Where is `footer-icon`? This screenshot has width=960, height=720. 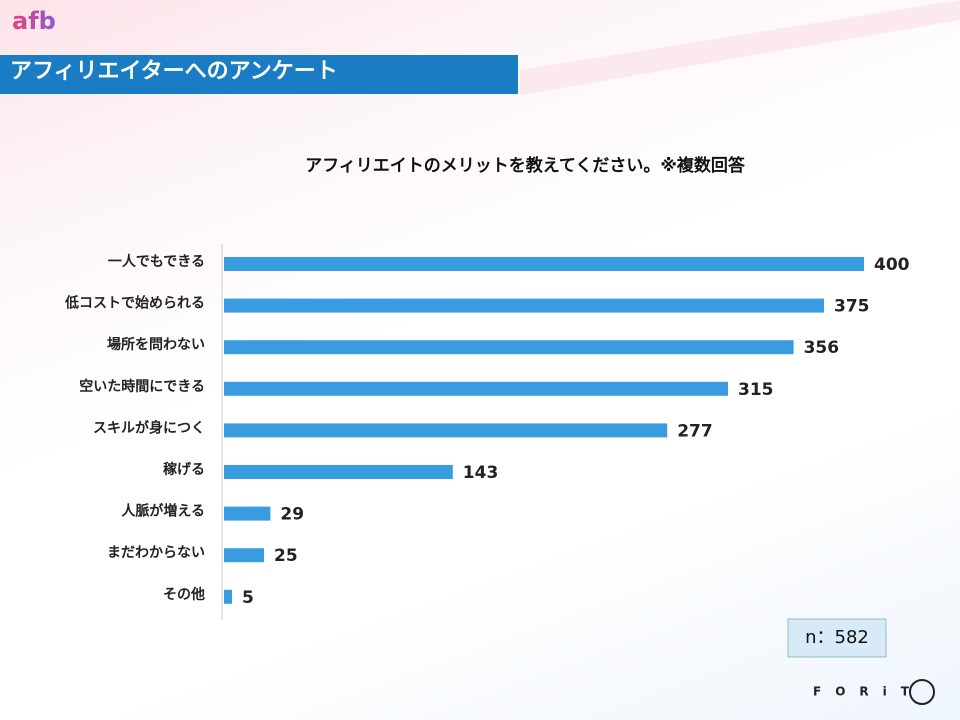 footer-icon is located at coordinates (922, 692).